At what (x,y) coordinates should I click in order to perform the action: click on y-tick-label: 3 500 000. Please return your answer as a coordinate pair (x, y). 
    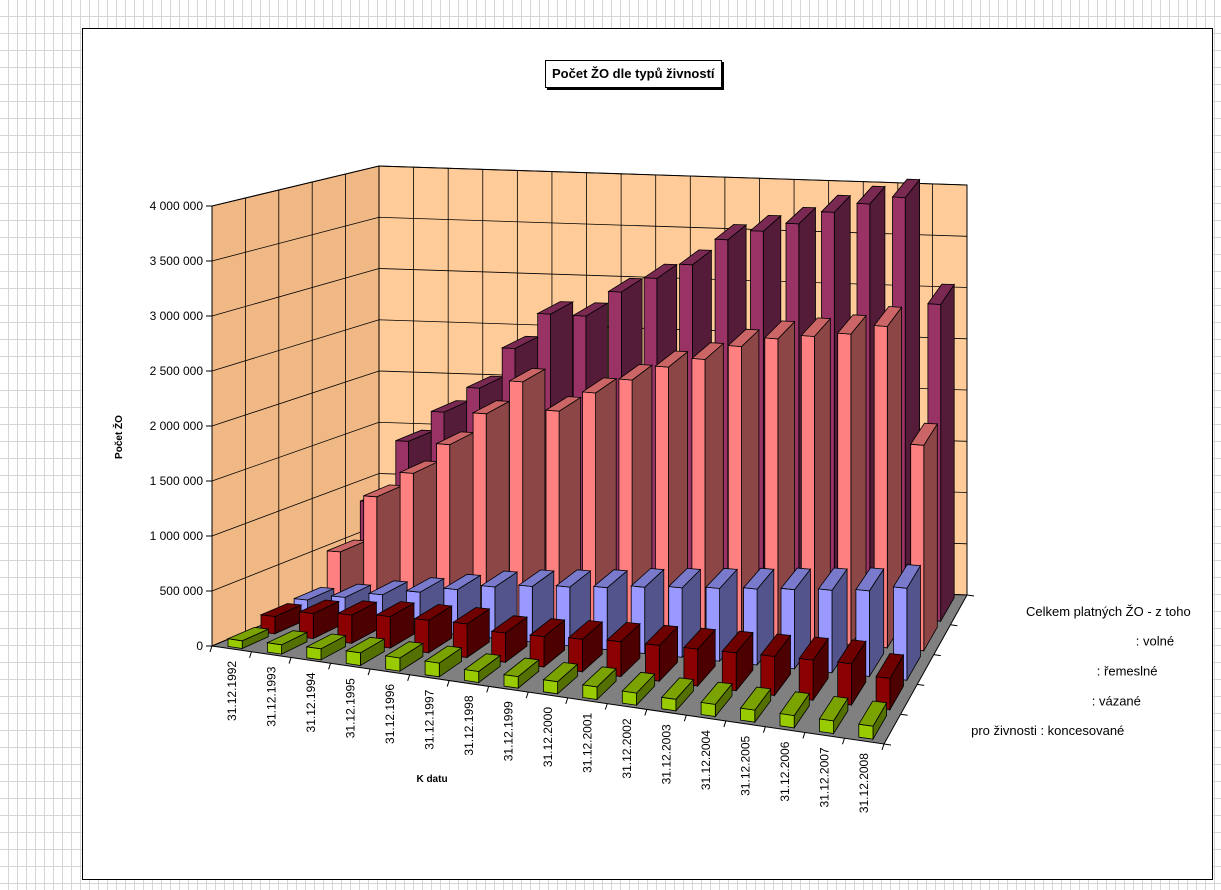
    Looking at the image, I should click on (177, 261).